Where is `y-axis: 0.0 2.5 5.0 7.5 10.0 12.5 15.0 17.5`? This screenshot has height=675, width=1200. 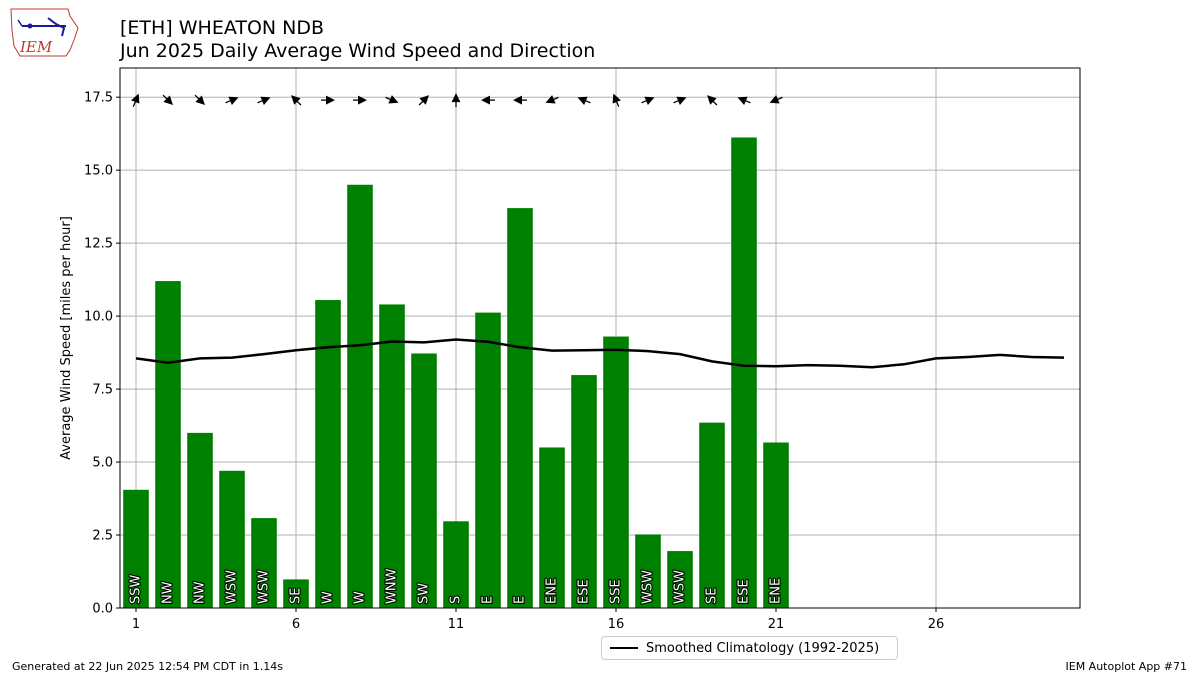 y-axis: 0.0 2.5 5.0 7.5 10.0 12.5 15.0 17.5 is located at coordinates (102, 354).